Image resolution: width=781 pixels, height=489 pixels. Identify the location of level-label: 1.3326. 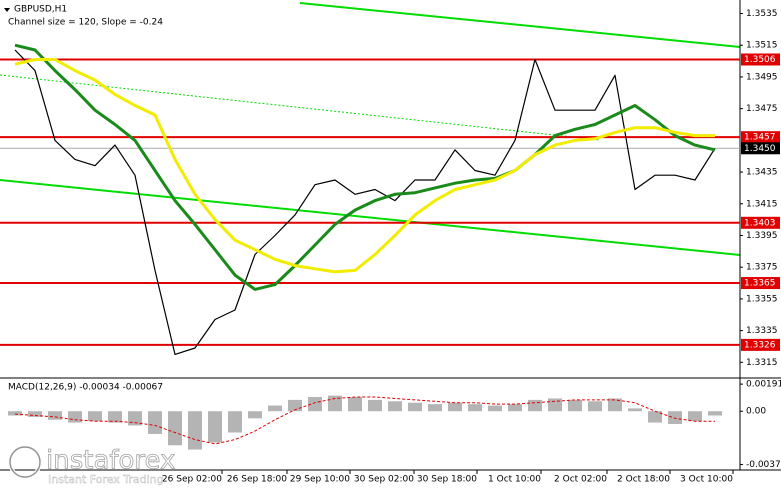
(760, 345).